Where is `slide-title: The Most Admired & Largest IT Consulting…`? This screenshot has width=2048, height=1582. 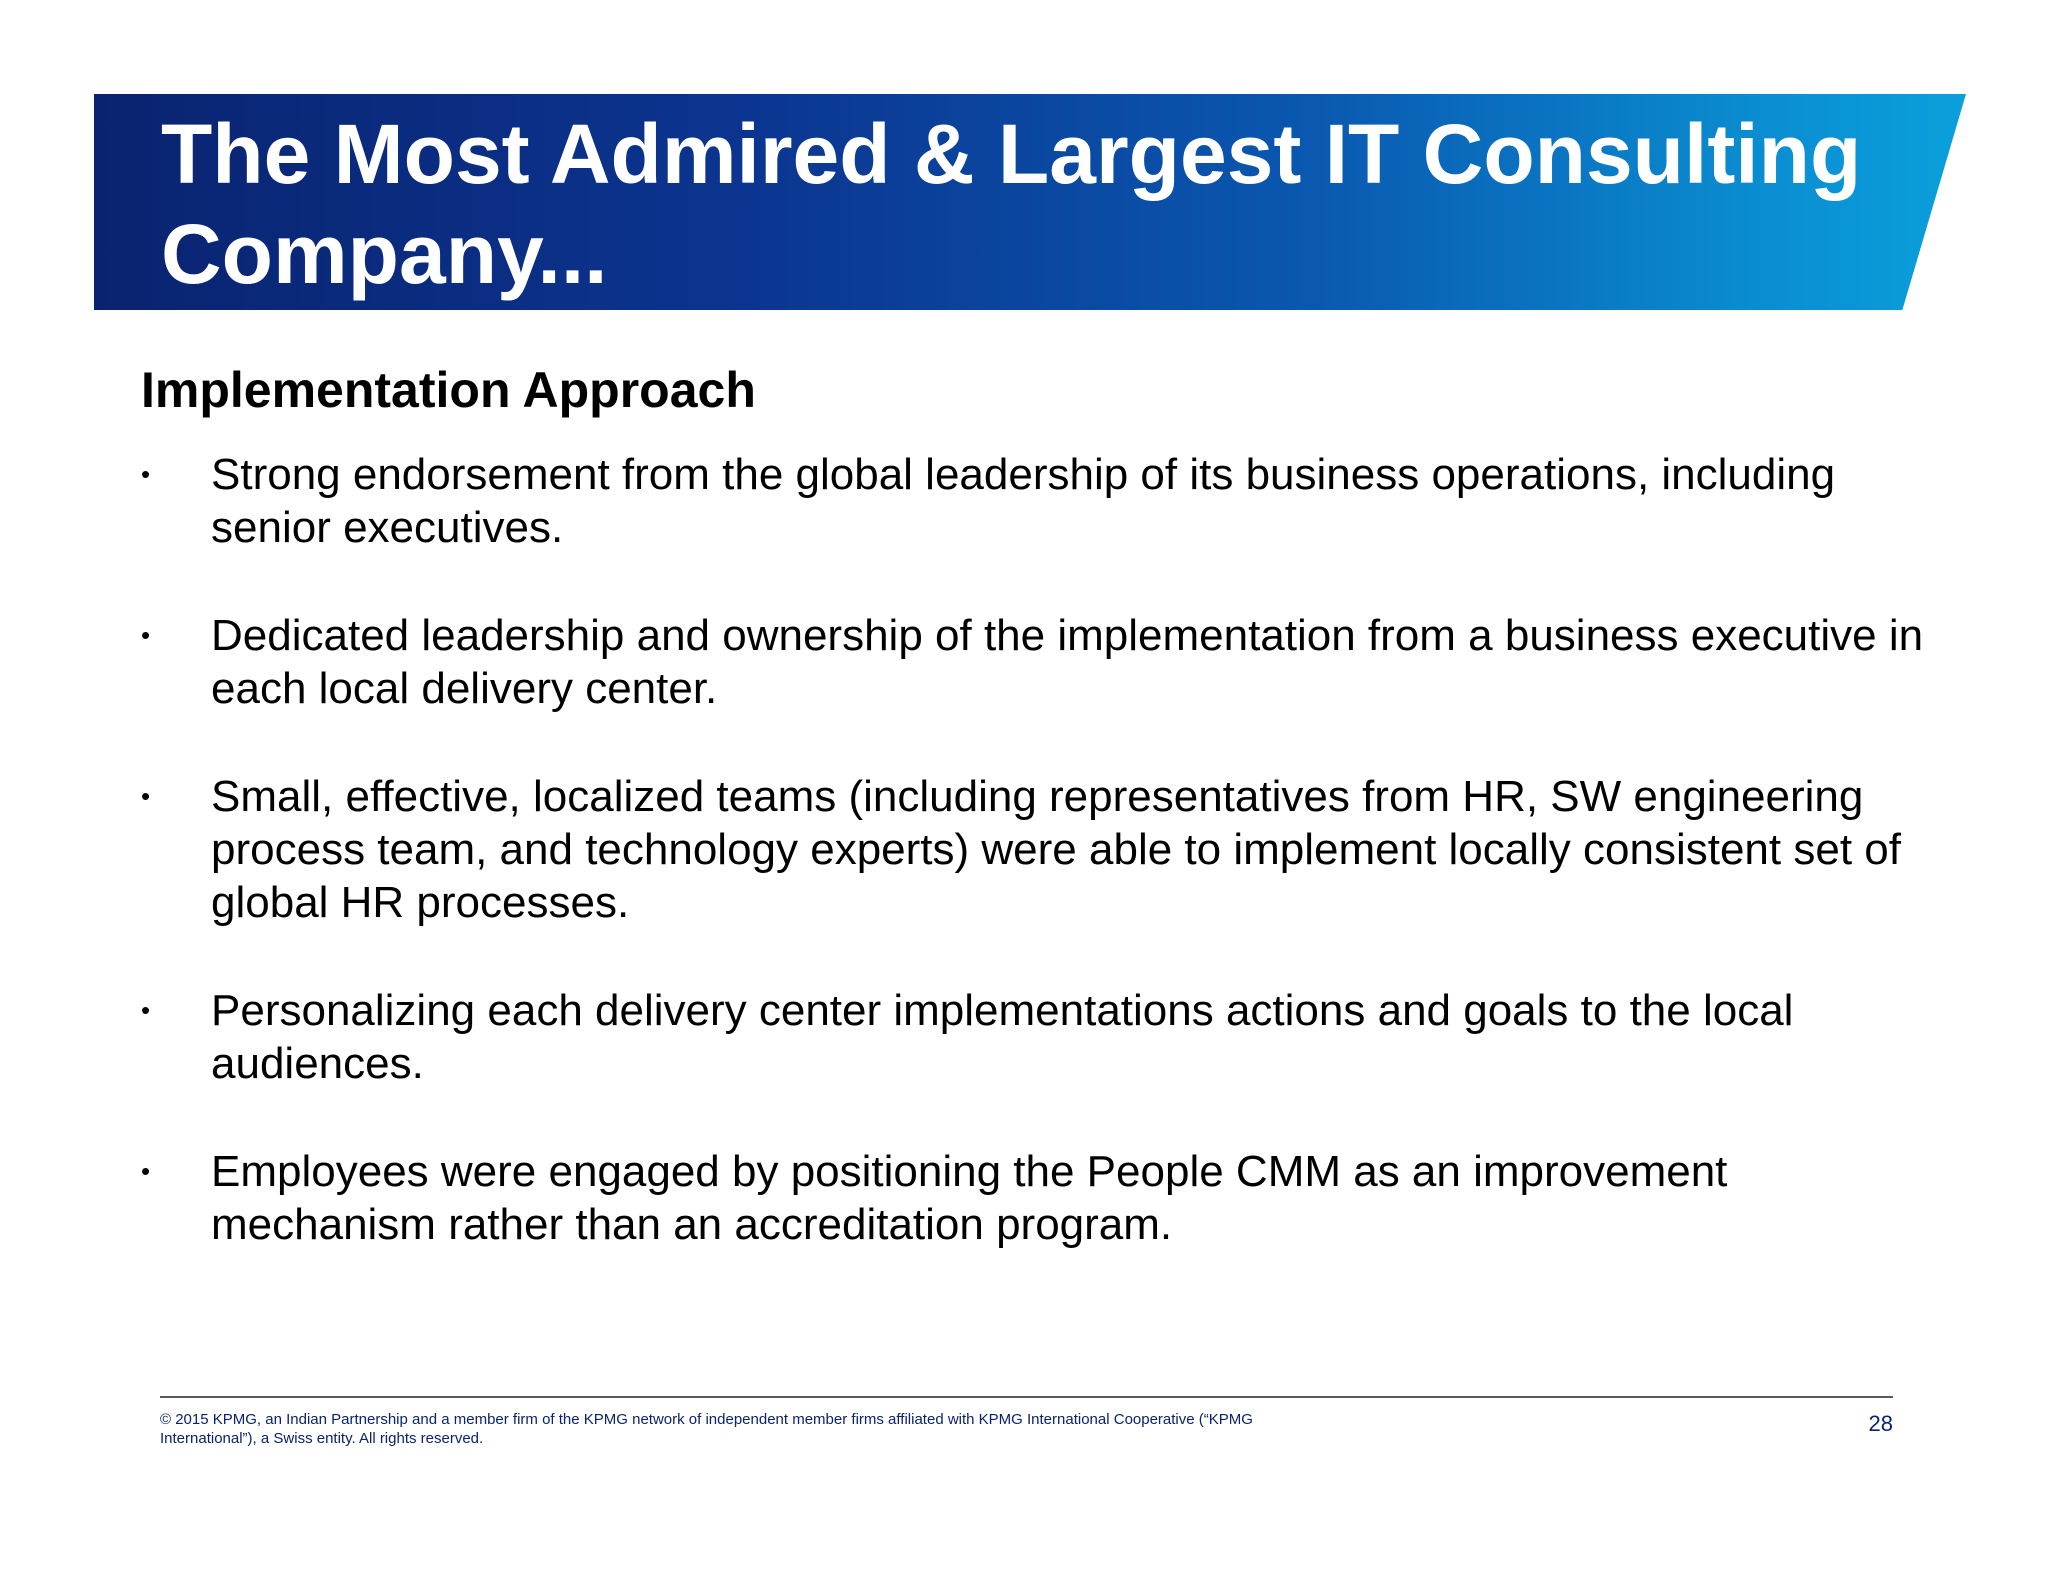 slide-title: The Most Admired & Largest IT Consulting… is located at coordinates (1011, 204).